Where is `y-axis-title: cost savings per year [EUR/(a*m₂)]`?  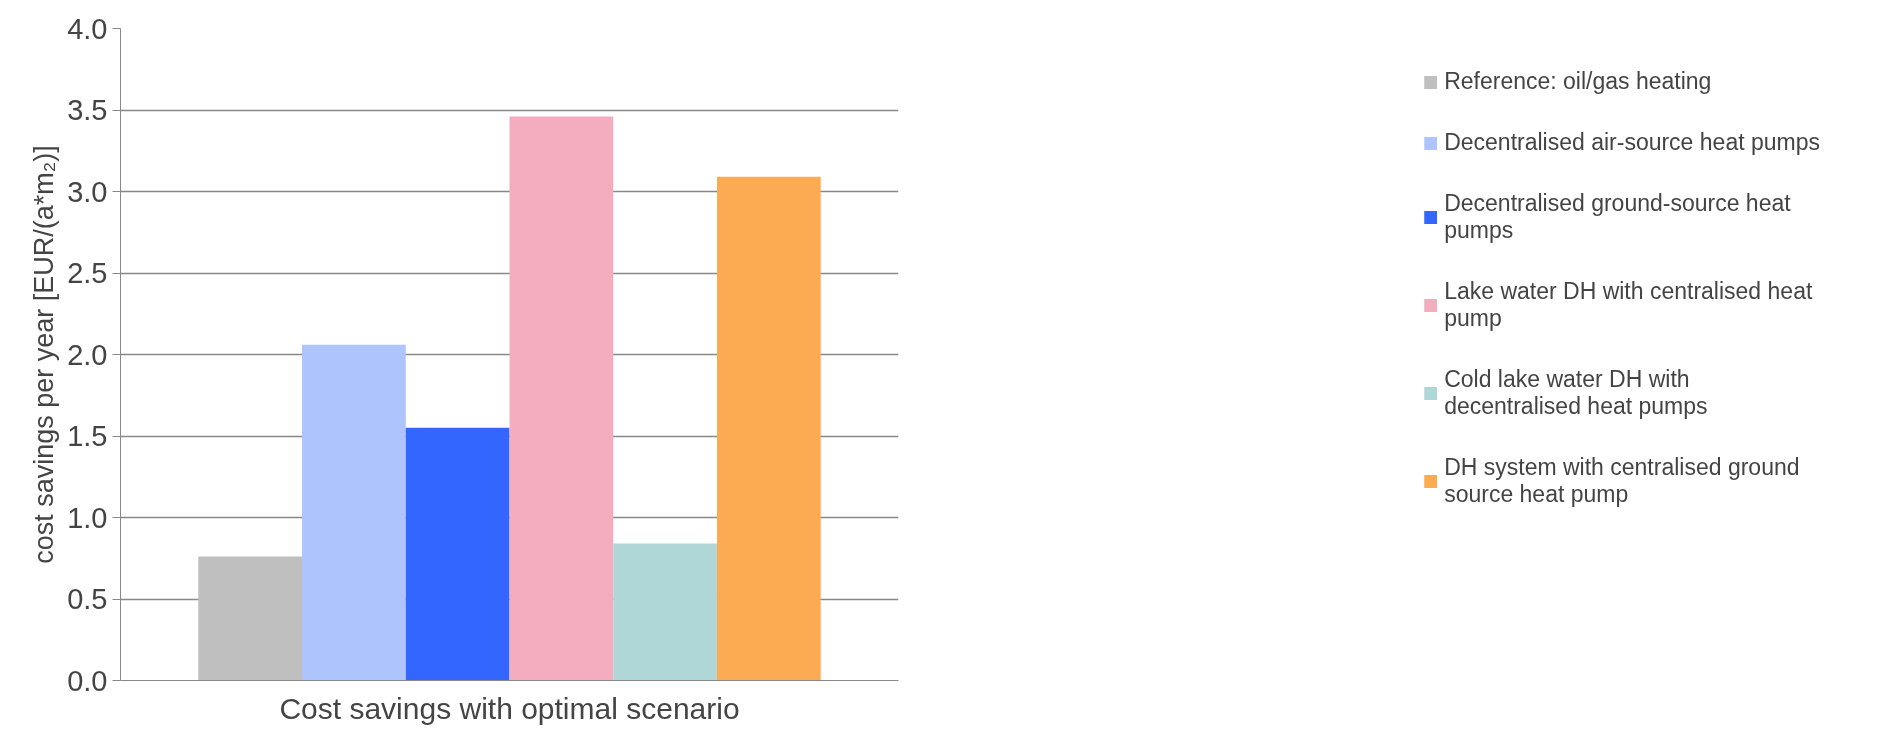
y-axis-title: cost savings per year [EUR/(a*m₂)] is located at coordinates (44, 354).